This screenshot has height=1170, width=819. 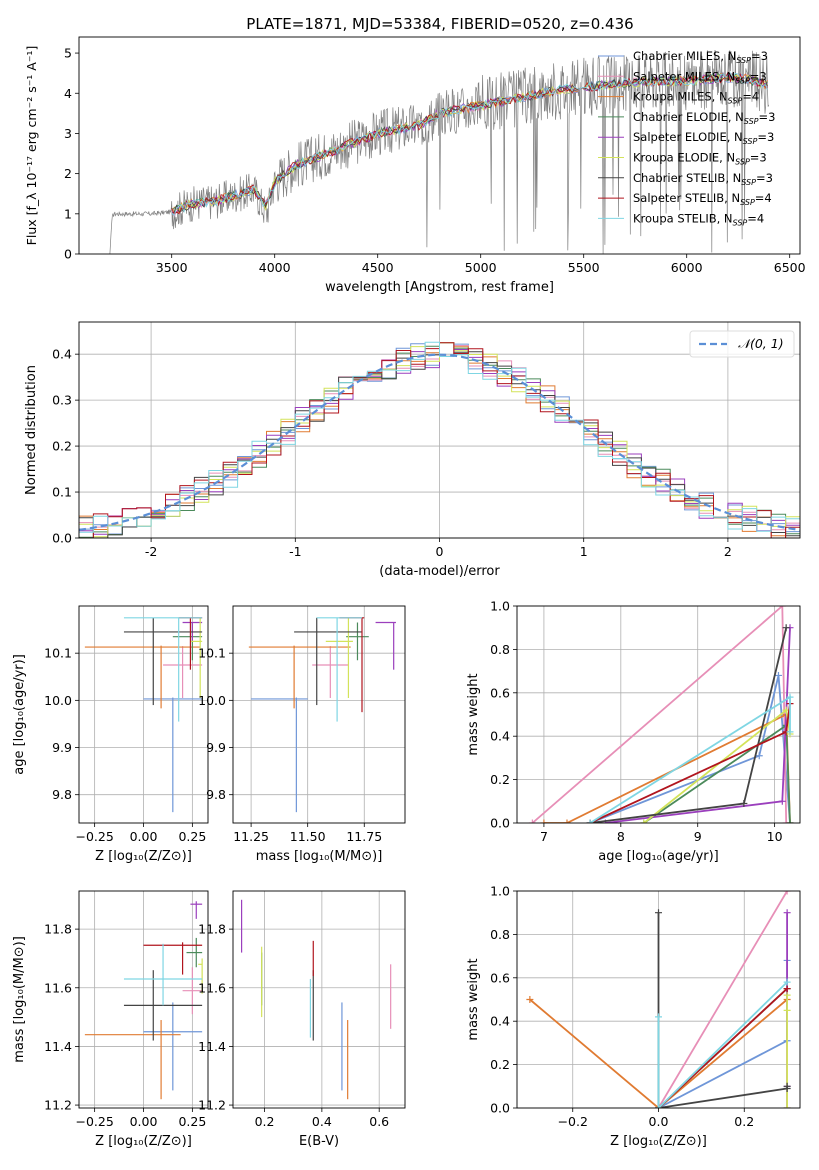 What do you see at coordinates (212, 1105) in the screenshot?
I see `mass-vs-EBV-ytick-label: 11.2` at bounding box center [212, 1105].